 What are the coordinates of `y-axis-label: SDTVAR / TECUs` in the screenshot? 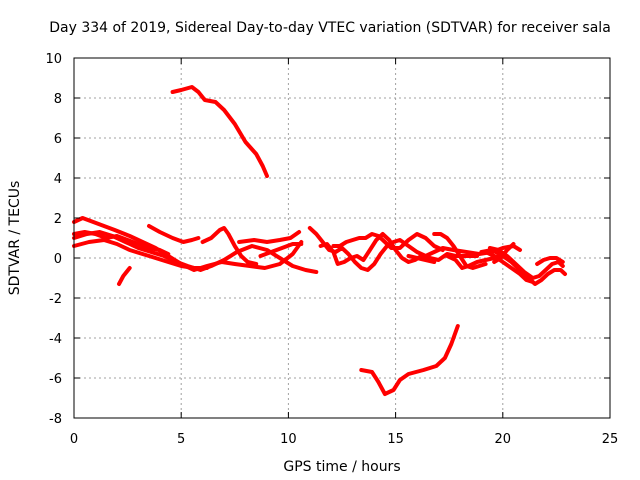 It's located at (15, 238).